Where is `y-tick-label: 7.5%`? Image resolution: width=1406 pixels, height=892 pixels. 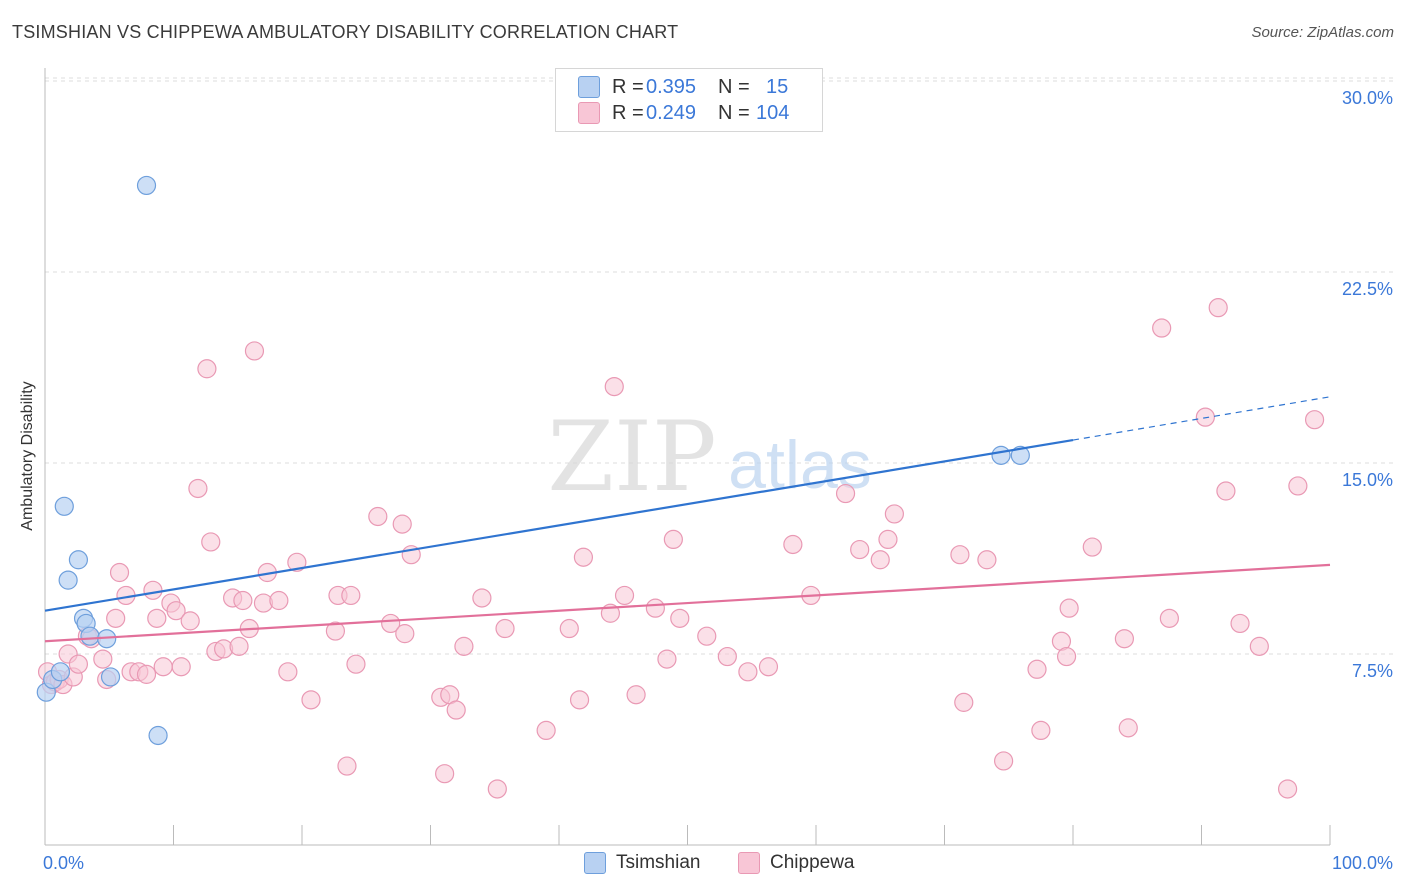
y-tick-label: 7.5% is located at coordinates (1372, 671).